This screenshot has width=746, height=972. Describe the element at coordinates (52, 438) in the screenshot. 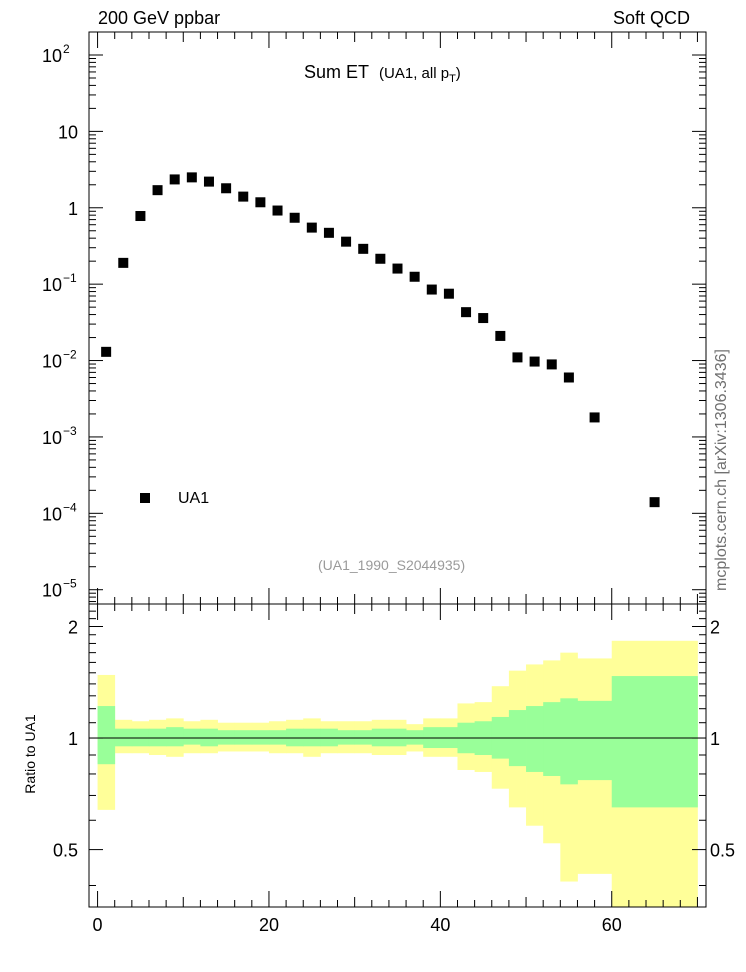

I see `main-y-tick-label-5: 10` at that location.